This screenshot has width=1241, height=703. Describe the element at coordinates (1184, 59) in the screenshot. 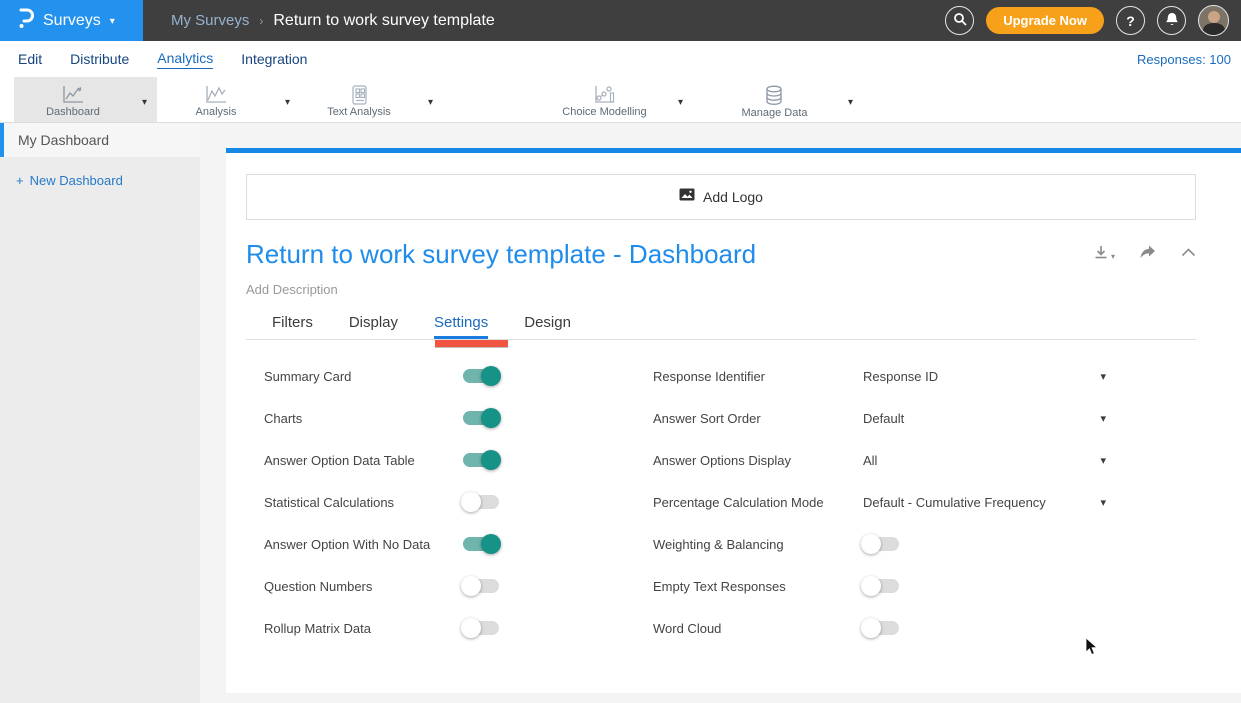

I see `responses-count: Responses: 100` at that location.